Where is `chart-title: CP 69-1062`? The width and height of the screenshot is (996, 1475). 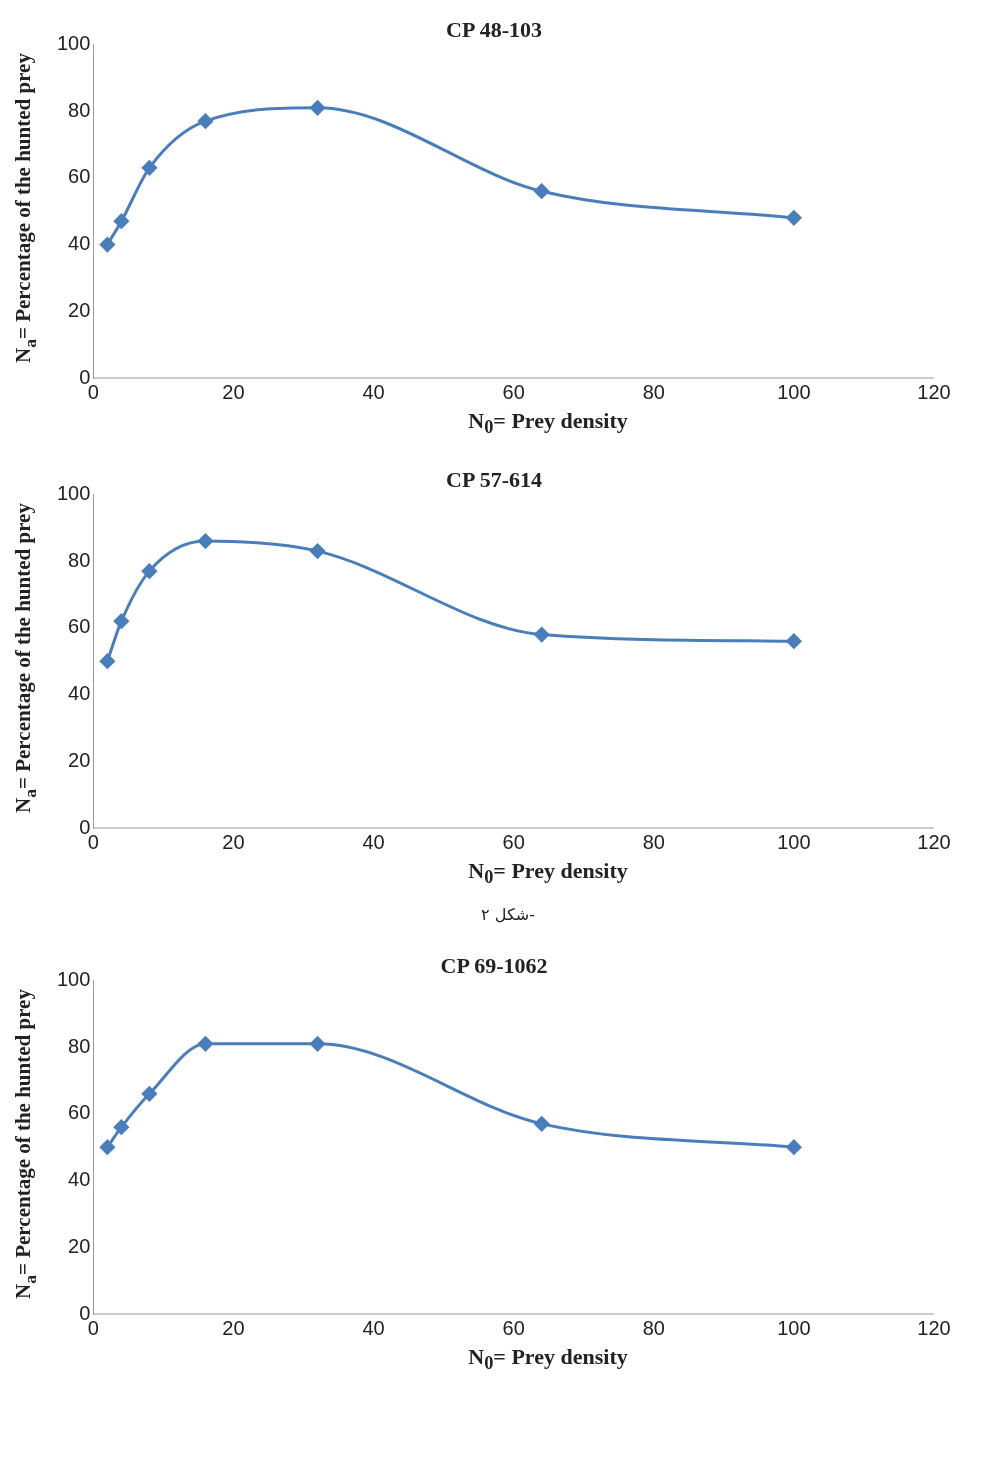 chart-title: CP 69-1062 is located at coordinates (494, 965).